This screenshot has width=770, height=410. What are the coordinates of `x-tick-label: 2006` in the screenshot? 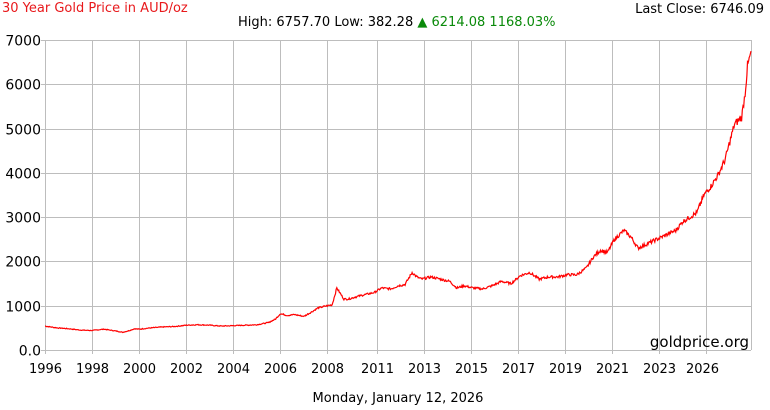 It's located at (280, 369).